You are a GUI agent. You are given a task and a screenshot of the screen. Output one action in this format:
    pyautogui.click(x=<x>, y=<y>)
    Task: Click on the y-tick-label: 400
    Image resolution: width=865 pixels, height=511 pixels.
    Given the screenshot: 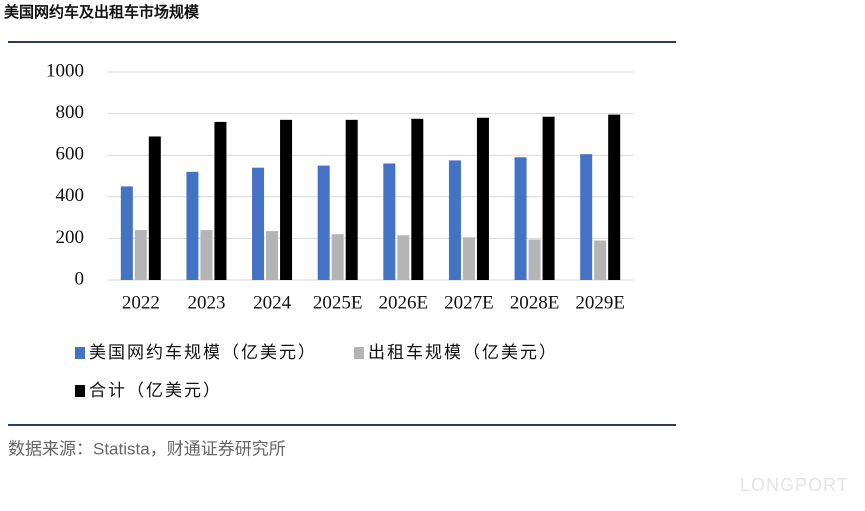 What is the action you would take?
    pyautogui.click(x=70, y=195)
    